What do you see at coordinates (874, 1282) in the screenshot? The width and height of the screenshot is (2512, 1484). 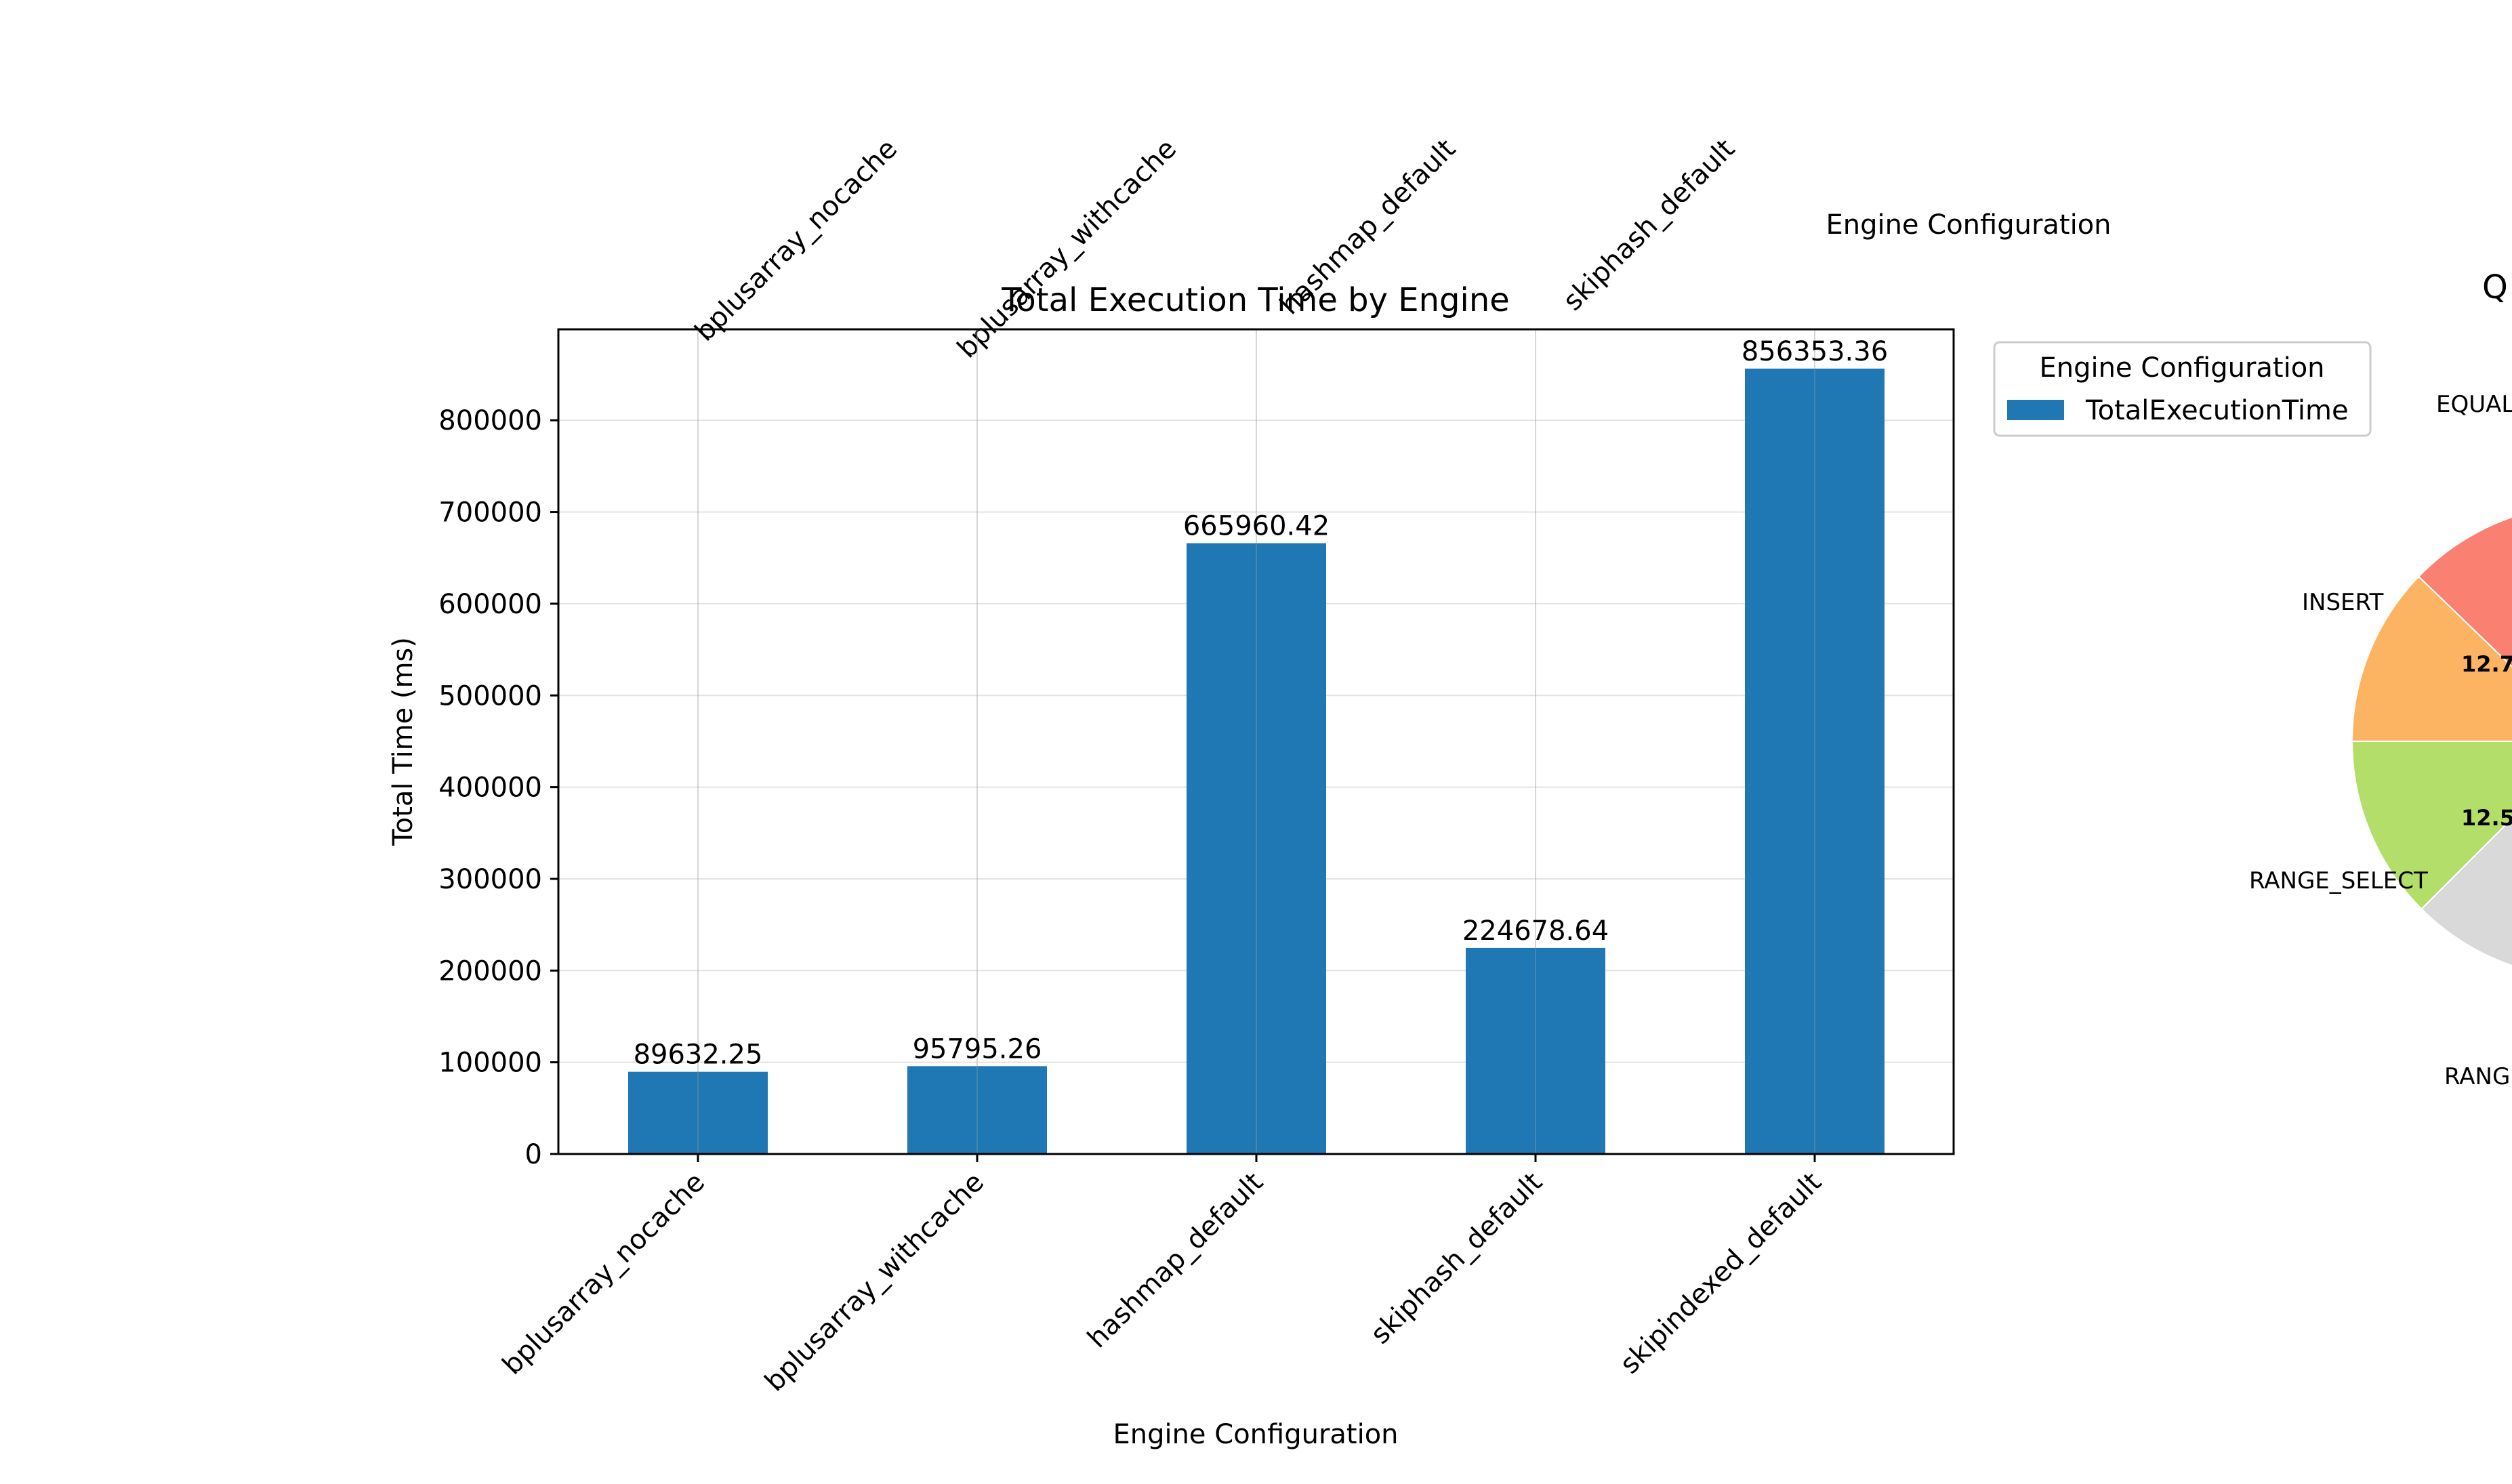 I see `x-tick-label: bplusarray_withcache` at bounding box center [874, 1282].